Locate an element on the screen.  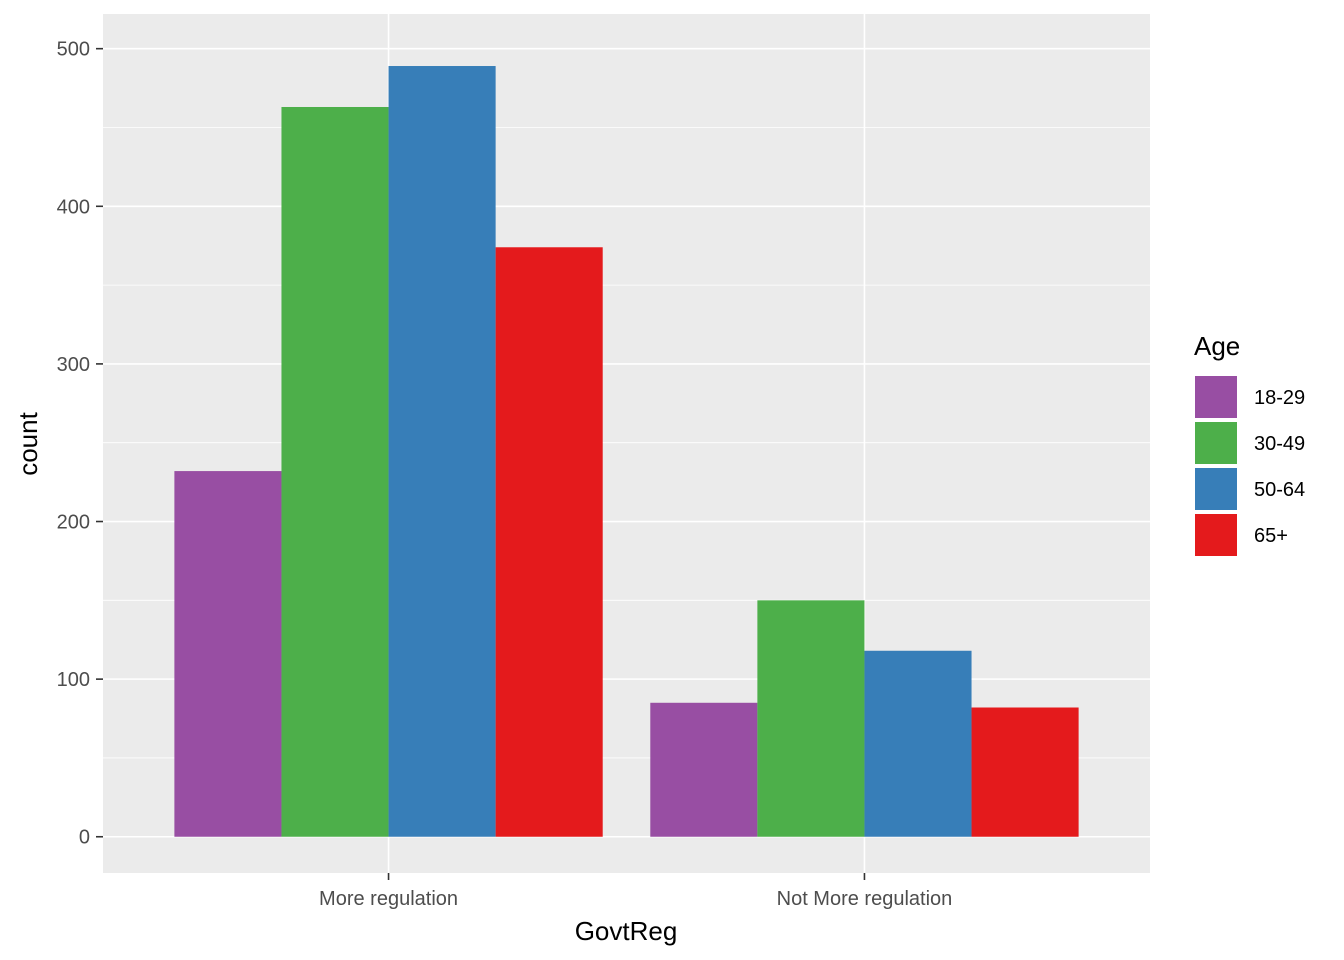
x-tick-label: More regulation is located at coordinates (388, 899).